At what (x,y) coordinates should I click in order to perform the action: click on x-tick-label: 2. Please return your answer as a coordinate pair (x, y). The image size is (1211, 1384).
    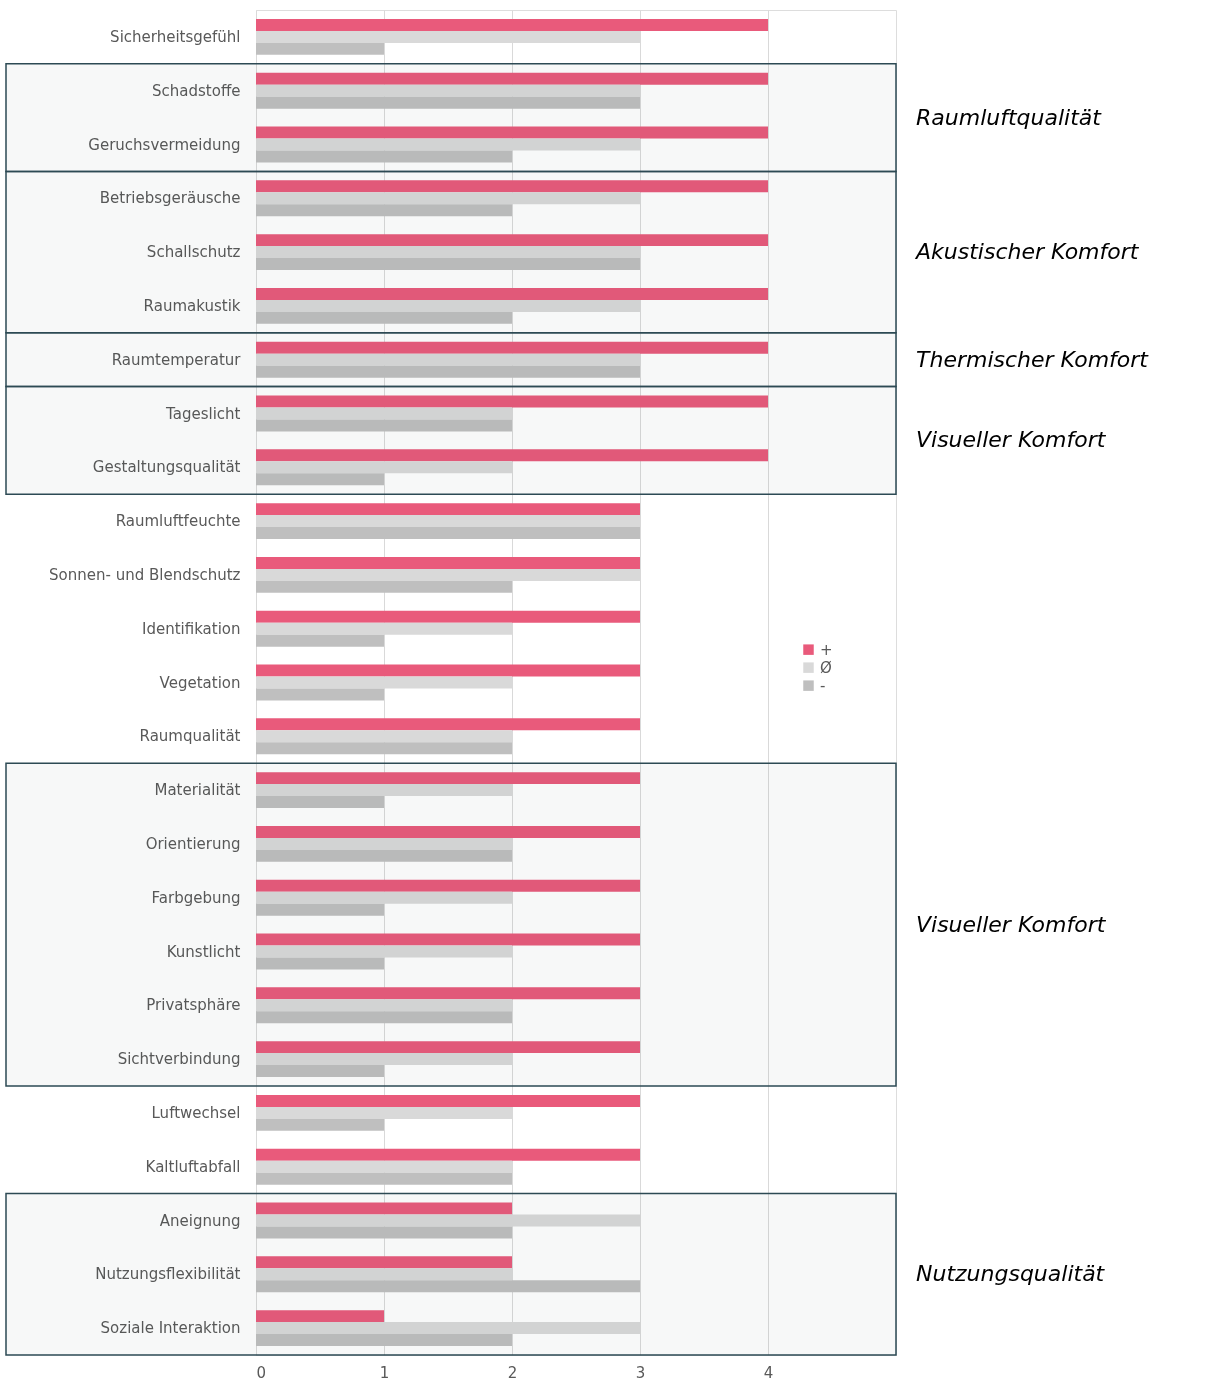
    Looking at the image, I should click on (512, 1372).